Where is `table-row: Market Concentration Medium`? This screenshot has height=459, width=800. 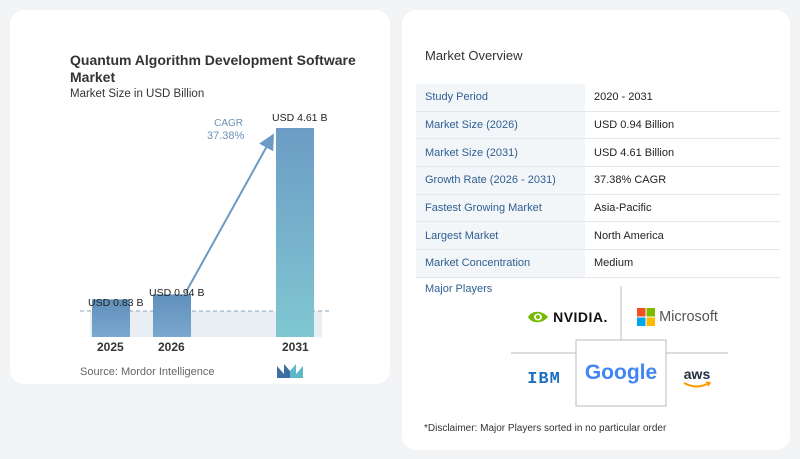 table-row: Market Concentration Medium is located at coordinates (598, 263).